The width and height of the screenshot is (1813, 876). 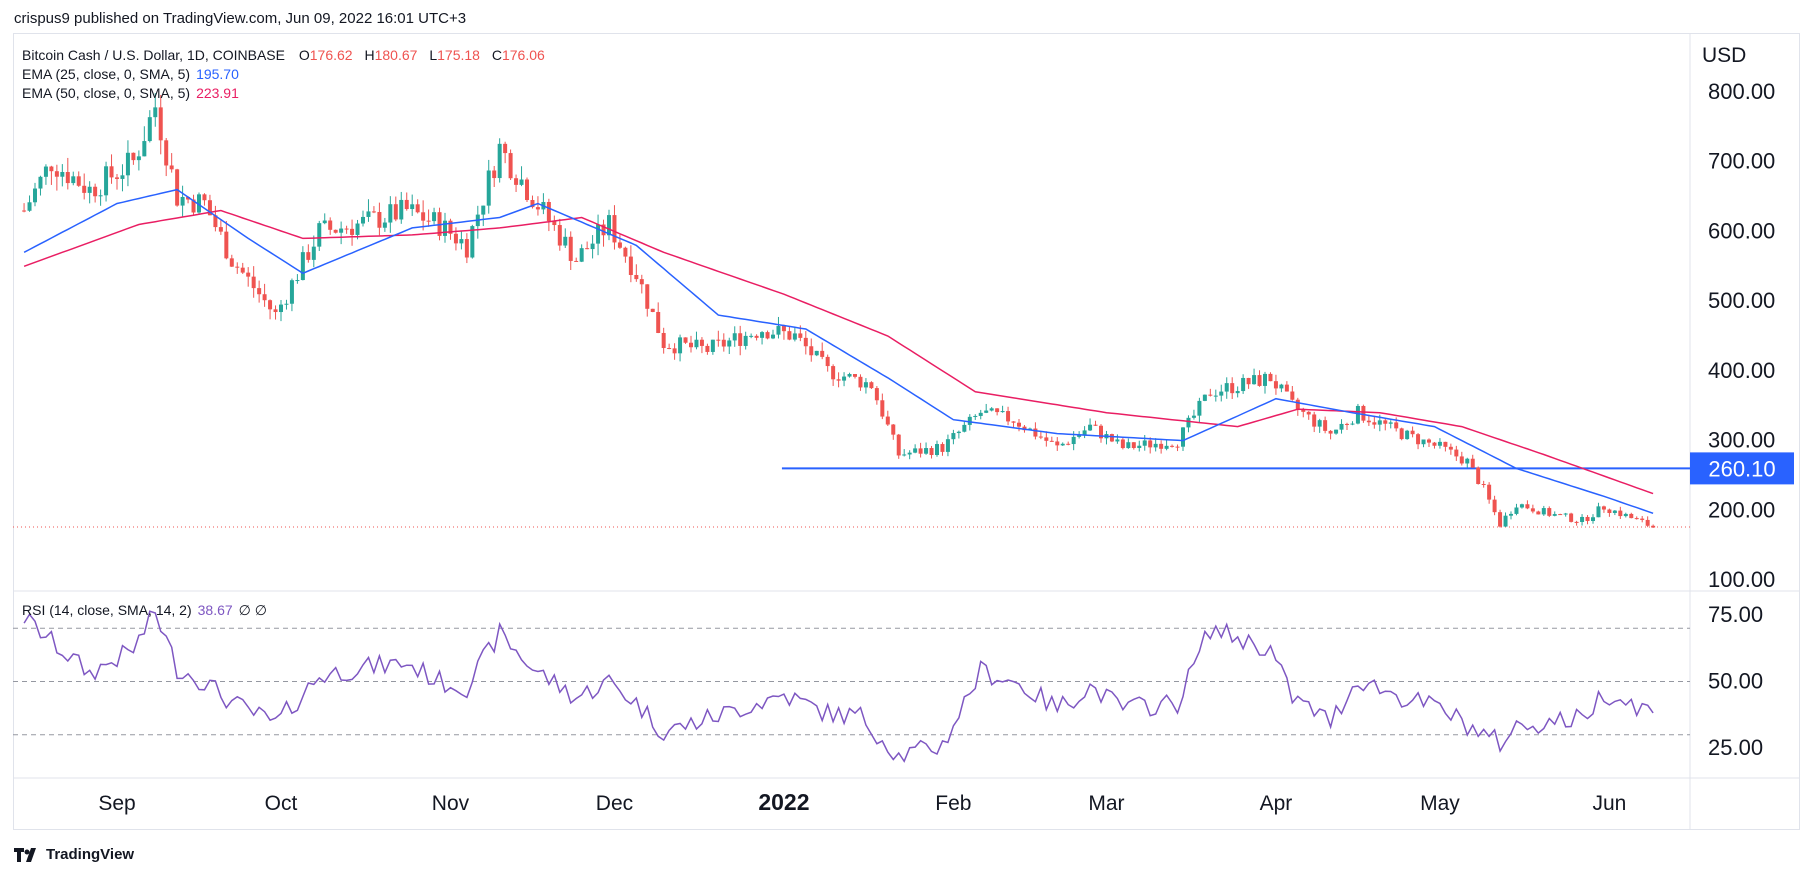 What do you see at coordinates (953, 803) in the screenshot?
I see `time-tick-label: Feb` at bounding box center [953, 803].